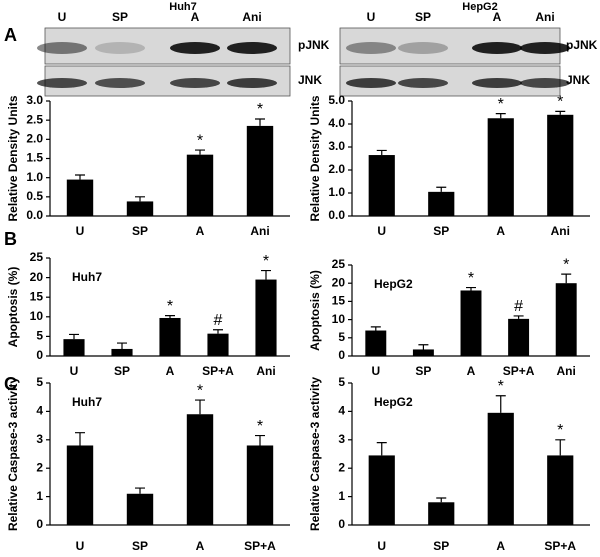 Image resolution: width=600 pixels, height=557 pixels. I want to click on panel-letter: B, so click(10, 239).